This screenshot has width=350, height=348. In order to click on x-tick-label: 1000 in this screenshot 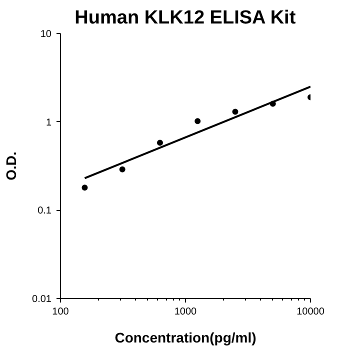, I will do `click(186, 312)`.